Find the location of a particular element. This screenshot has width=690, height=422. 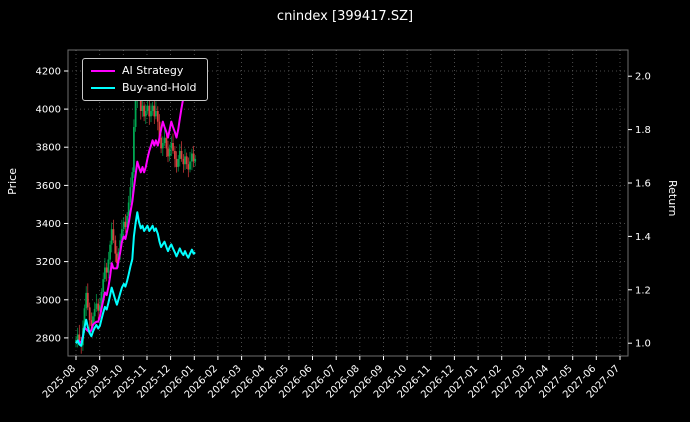

svg-text: 4200 is located at coordinates (48, 72).